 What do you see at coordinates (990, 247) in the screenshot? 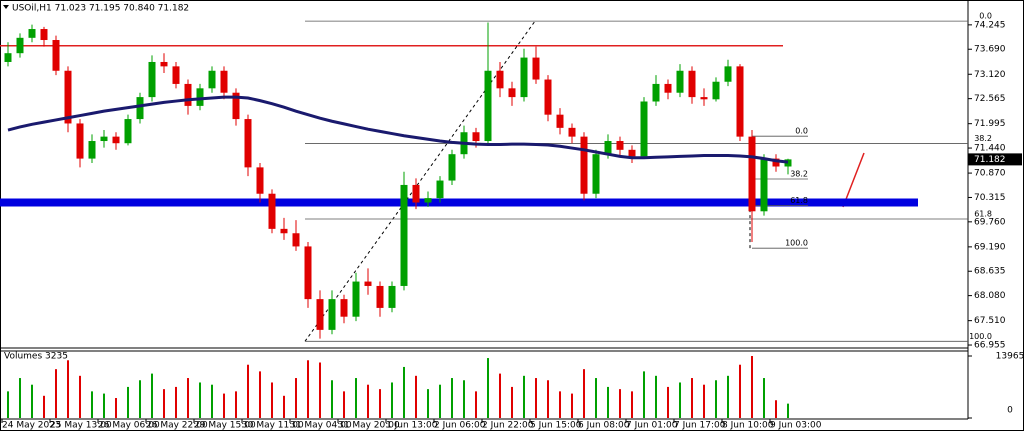
I see `y-tick-label: 69.190` at bounding box center [990, 247].